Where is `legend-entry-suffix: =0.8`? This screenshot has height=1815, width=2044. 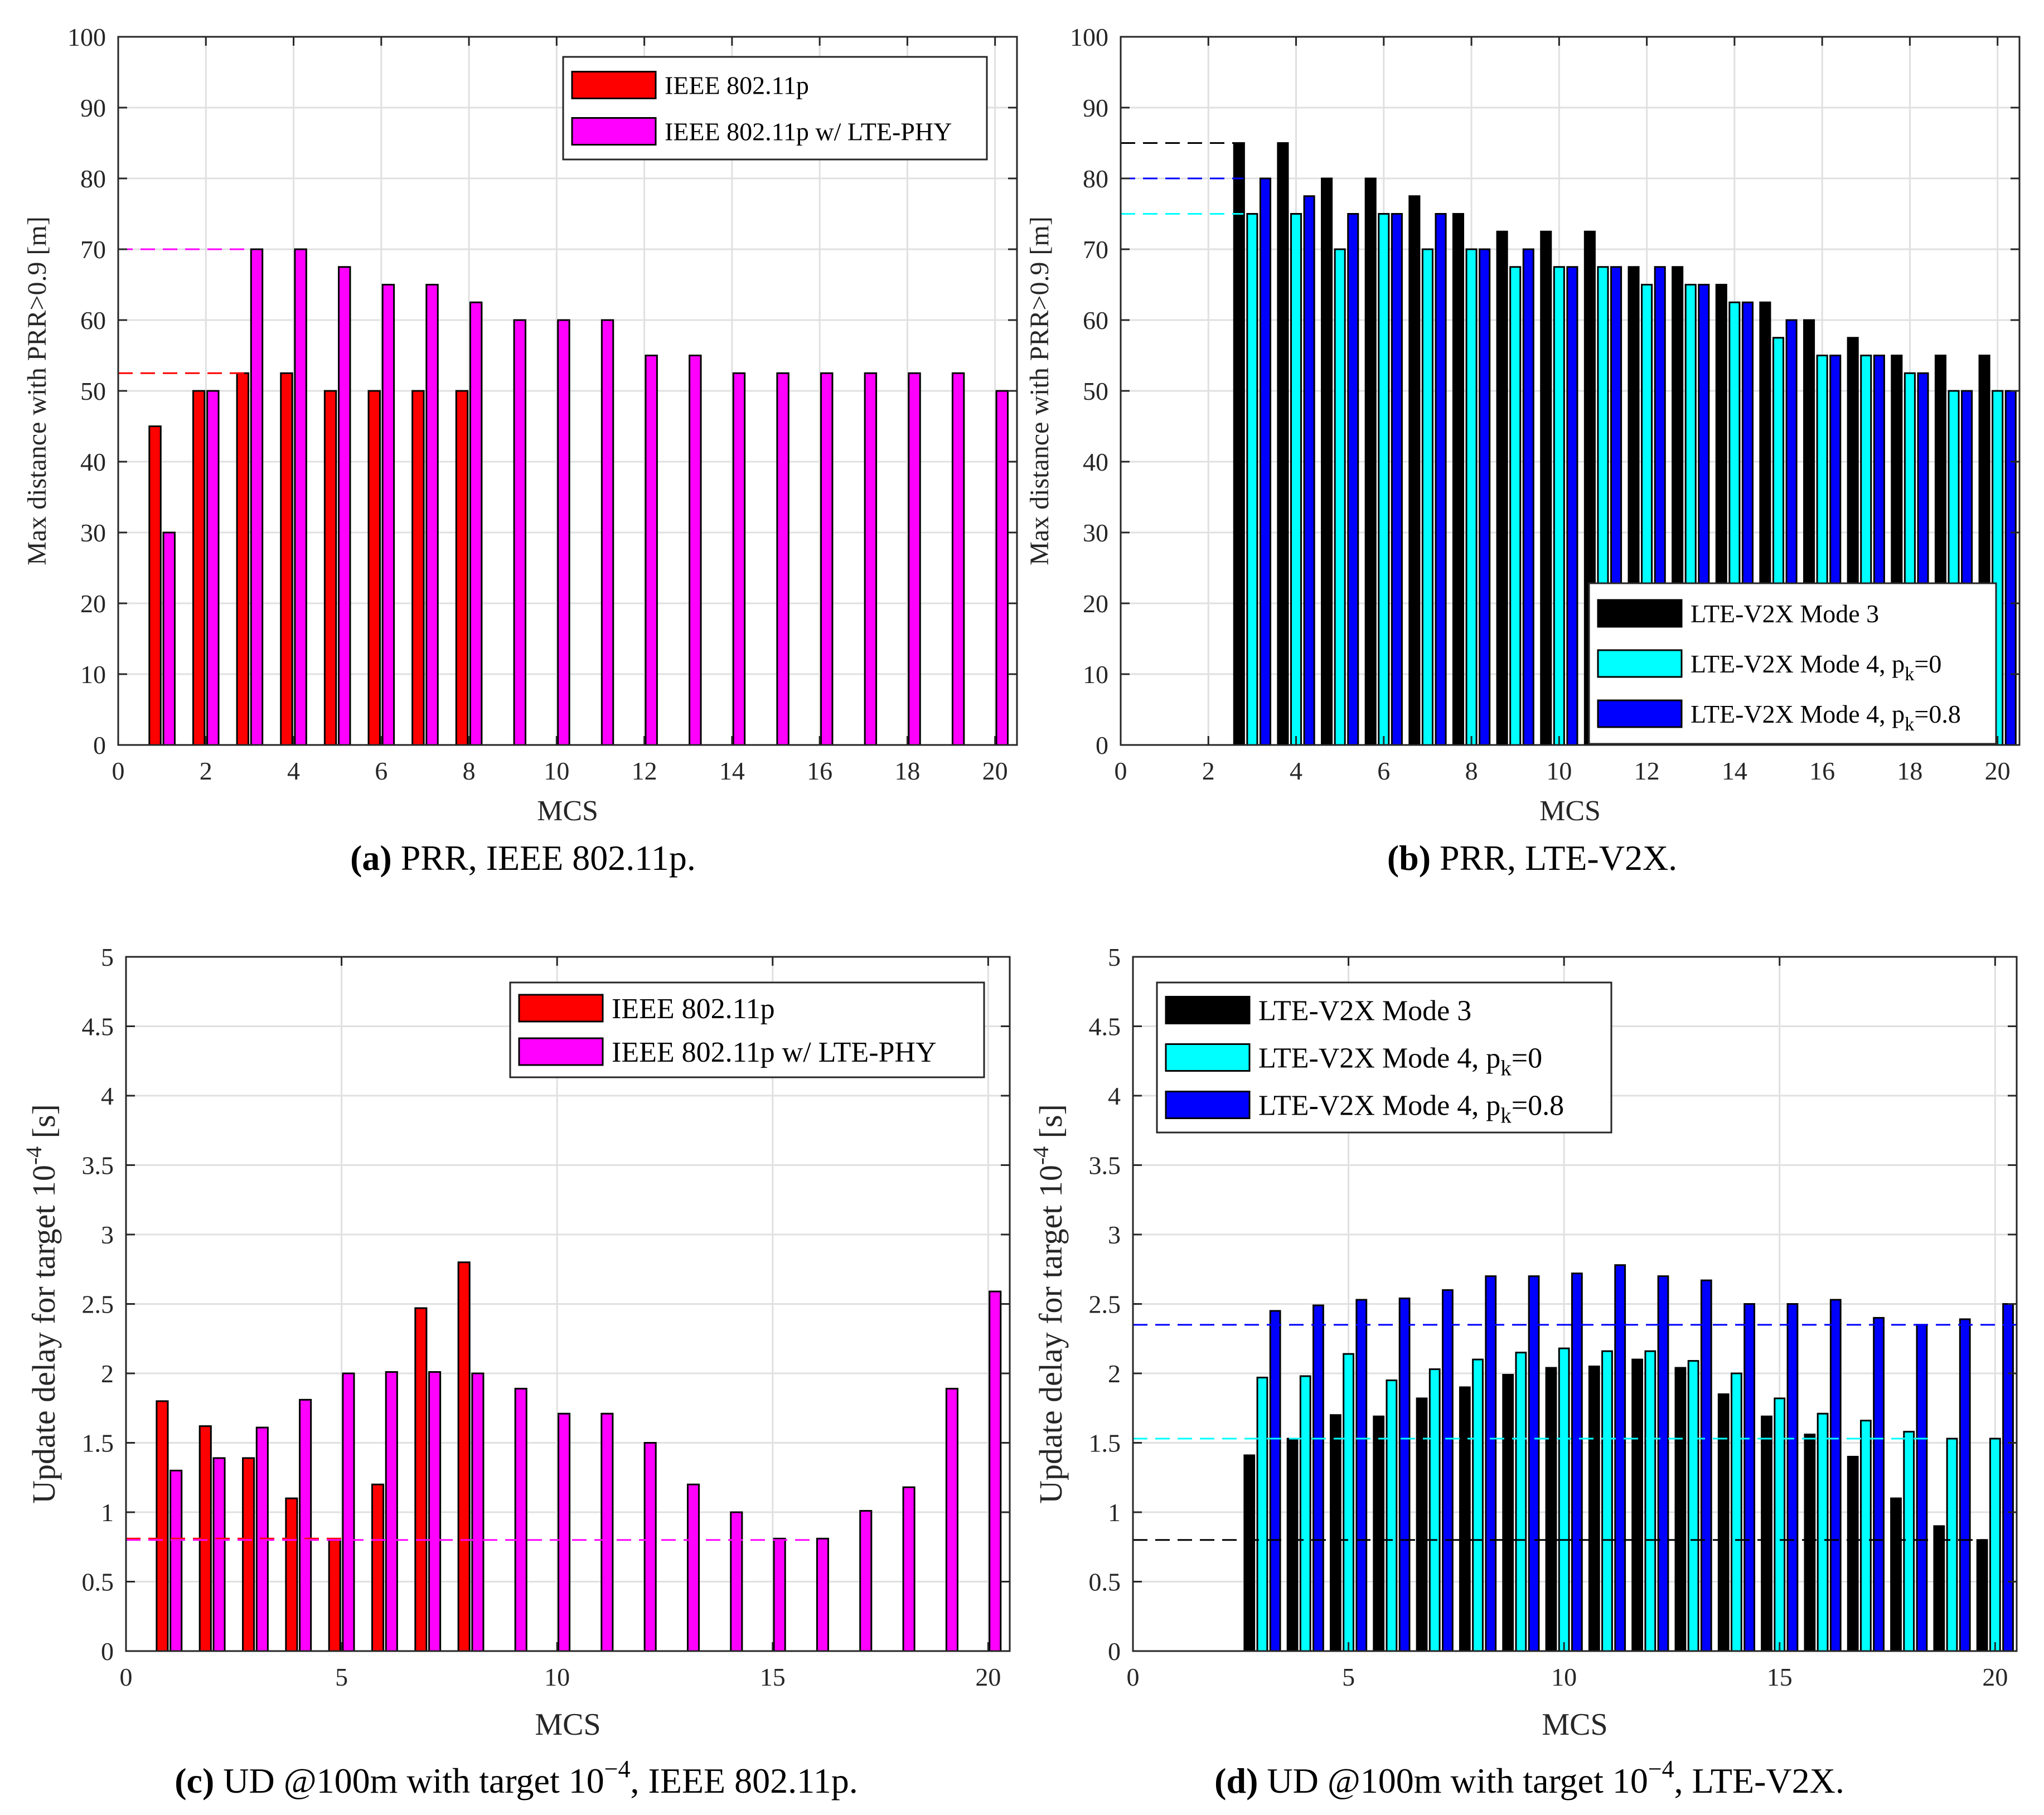
legend-entry-suffix: =0.8 is located at coordinates (1937, 714).